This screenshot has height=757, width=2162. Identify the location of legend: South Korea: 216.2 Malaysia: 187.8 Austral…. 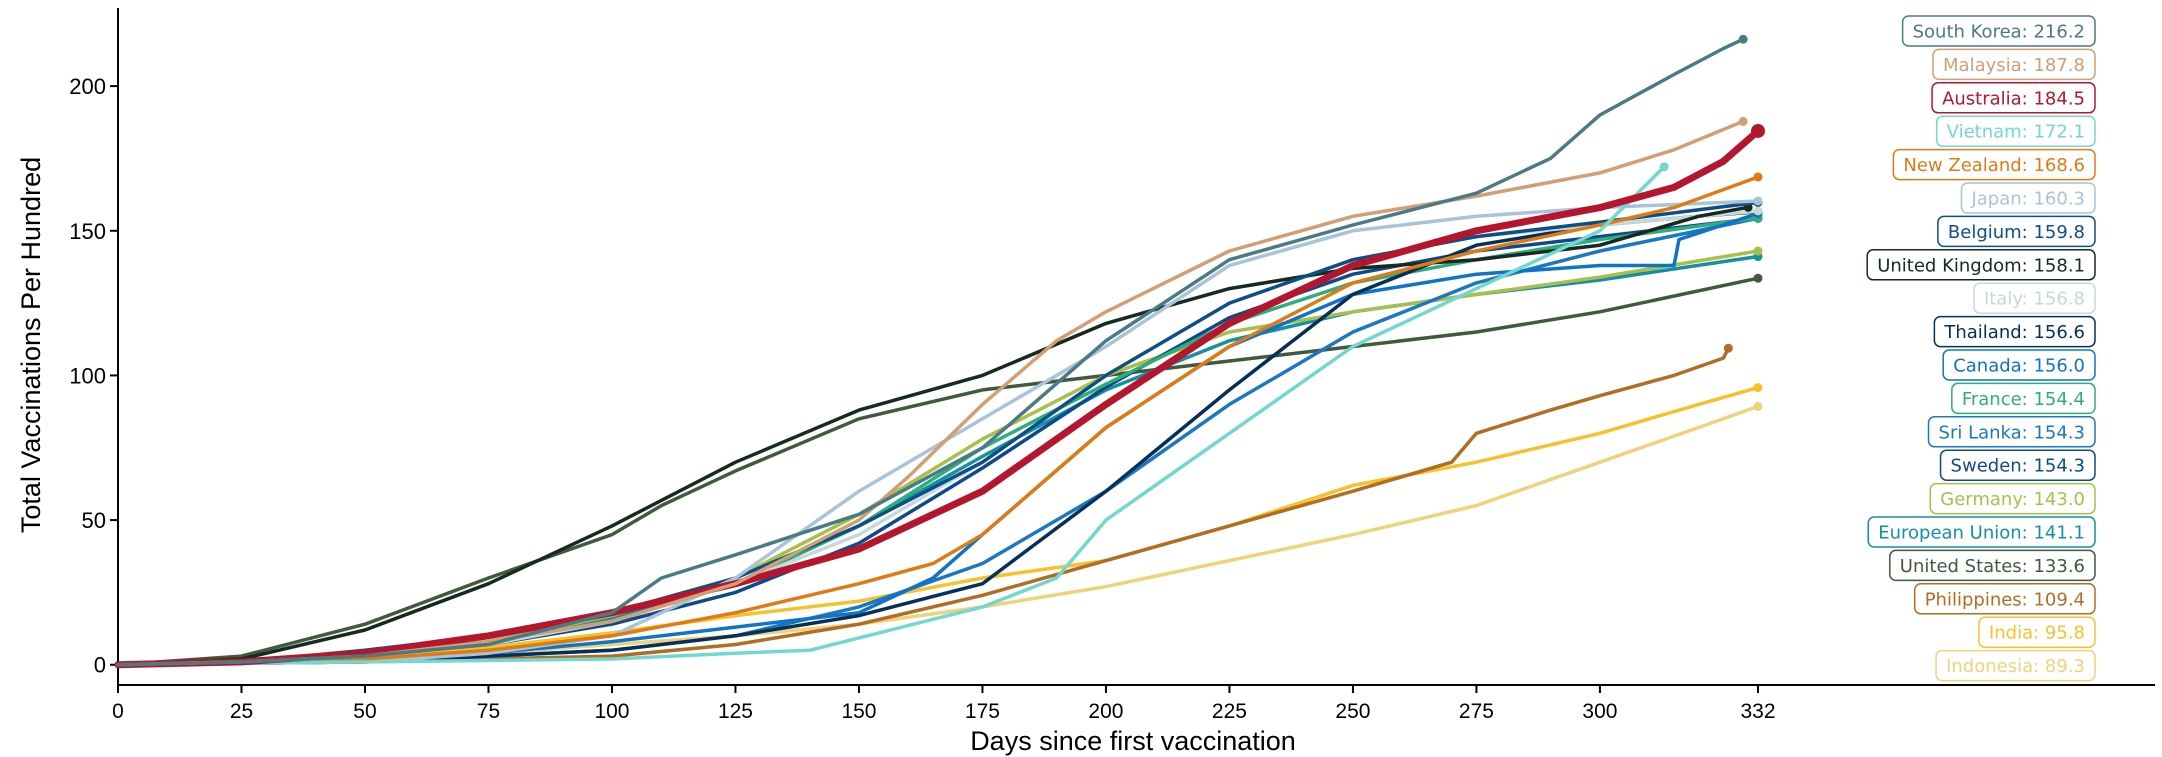
(1981, 348).